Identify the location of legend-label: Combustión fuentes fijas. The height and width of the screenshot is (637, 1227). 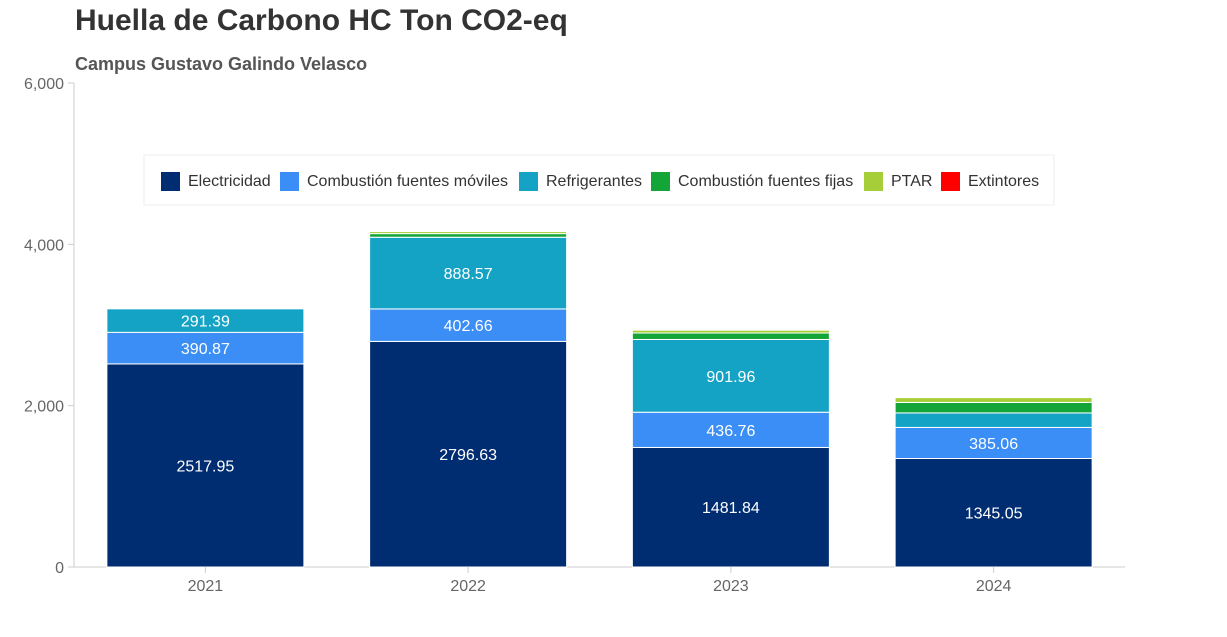
(765, 181).